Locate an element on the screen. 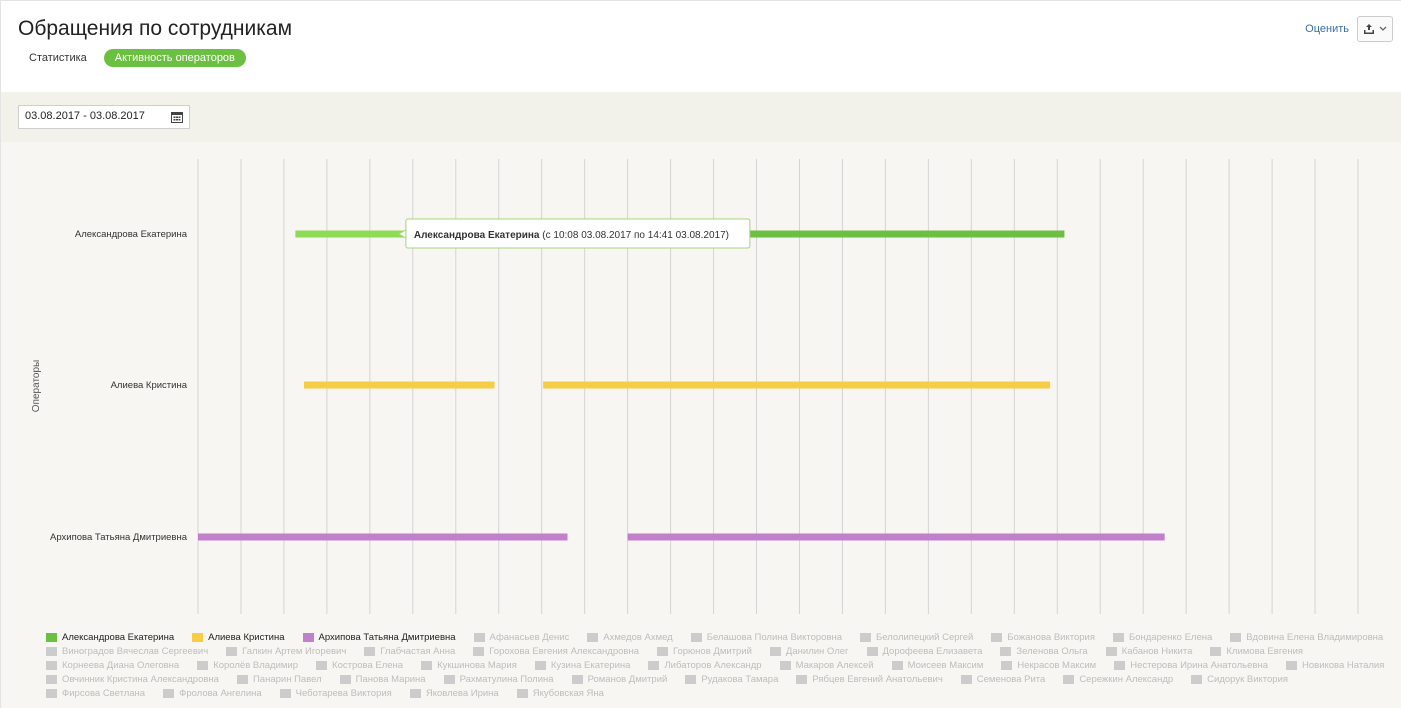  legend-item: Моисеев Максим is located at coordinates (937, 665).